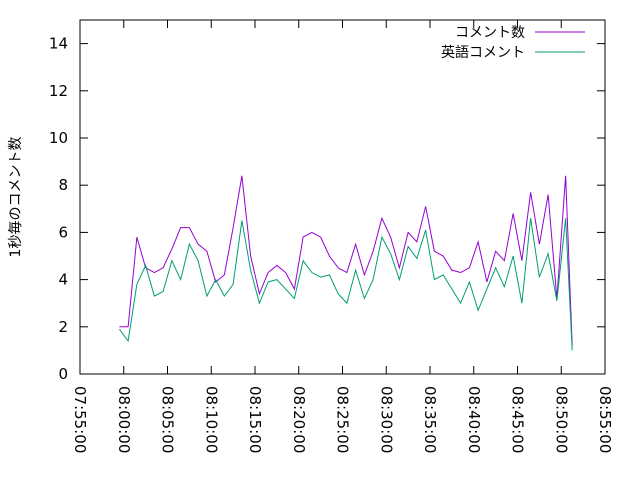 The height and width of the screenshot is (480, 640). What do you see at coordinates (518, 419) in the screenshot?
I see `x-tick-label: 08:45:00` at bounding box center [518, 419].